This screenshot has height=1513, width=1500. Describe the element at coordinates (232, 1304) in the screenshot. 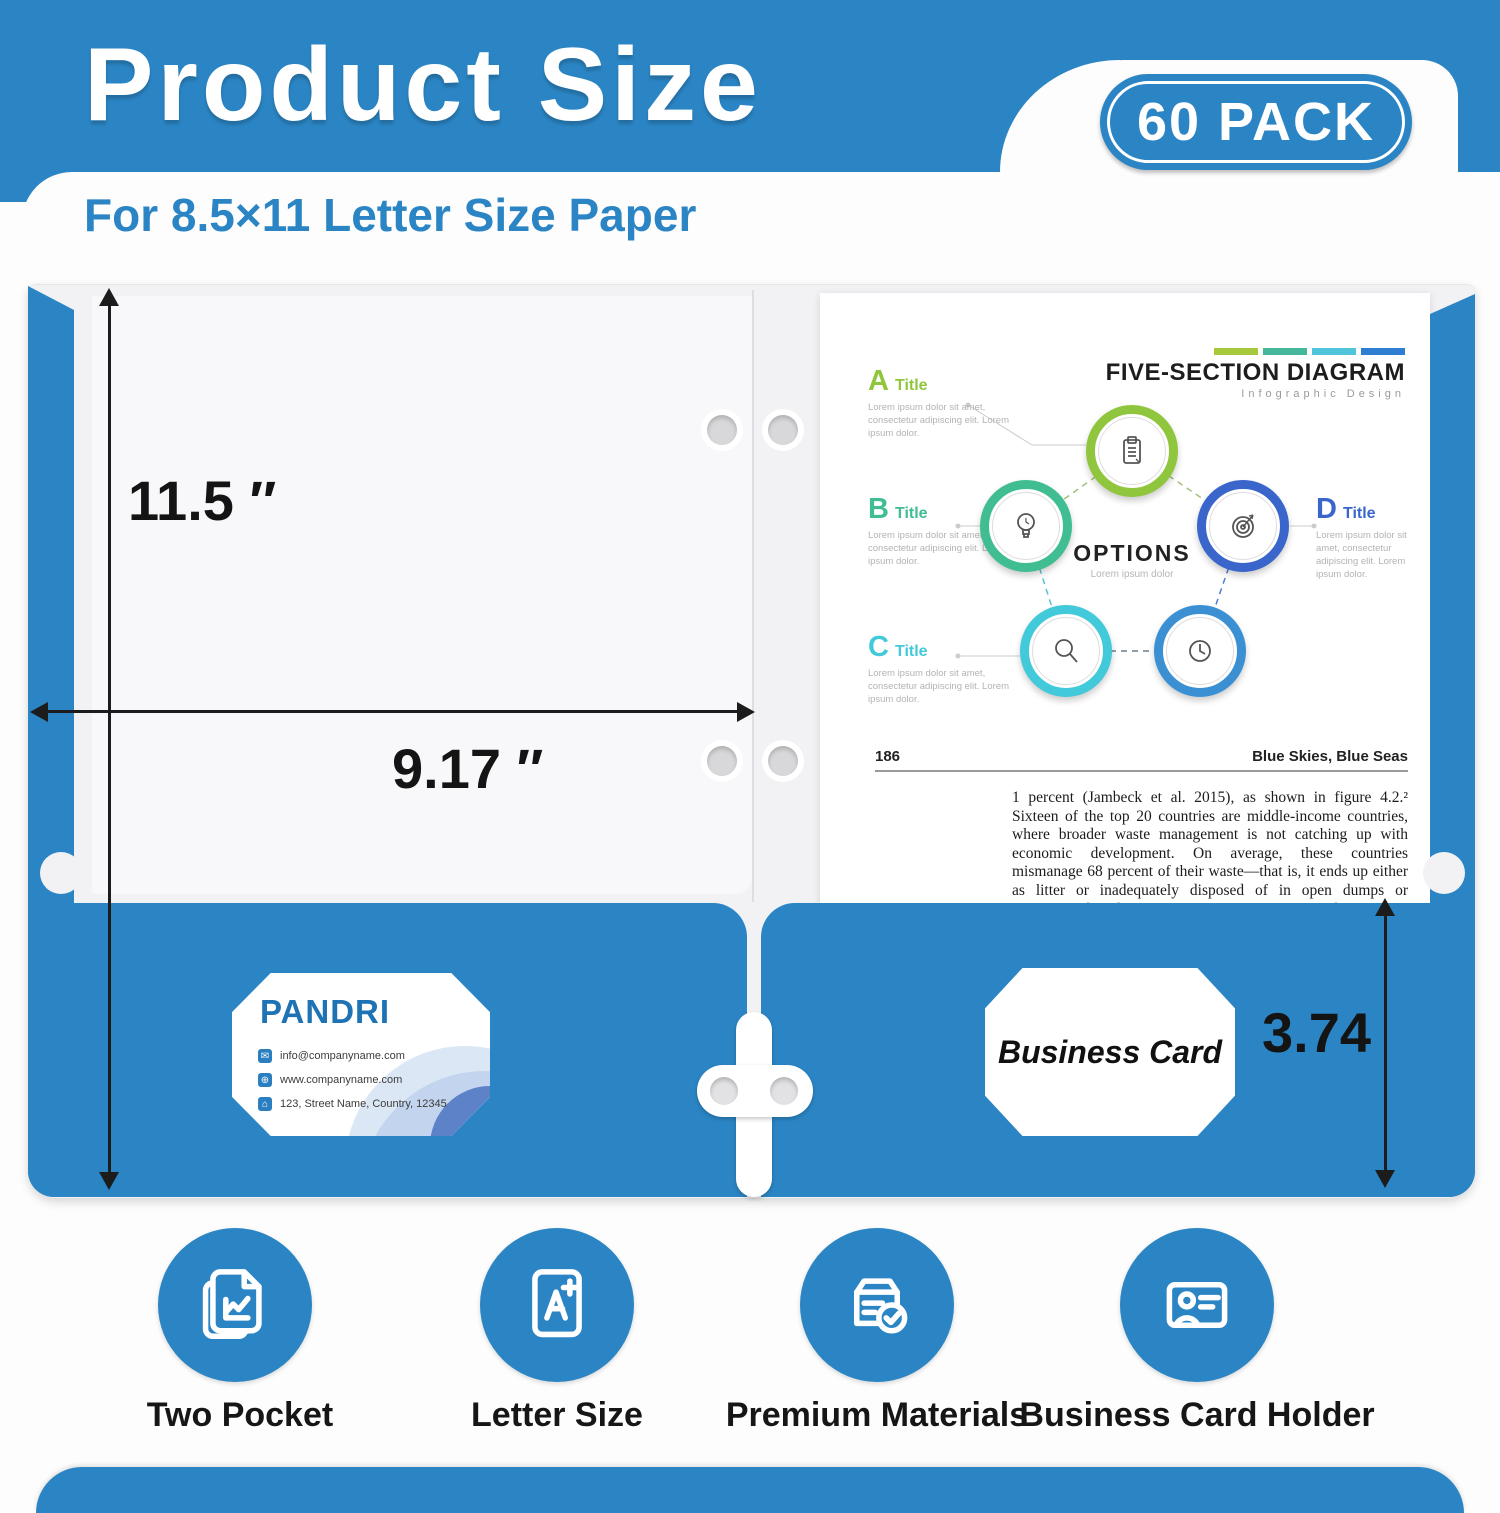

I see `two-pocket-icon` at that location.